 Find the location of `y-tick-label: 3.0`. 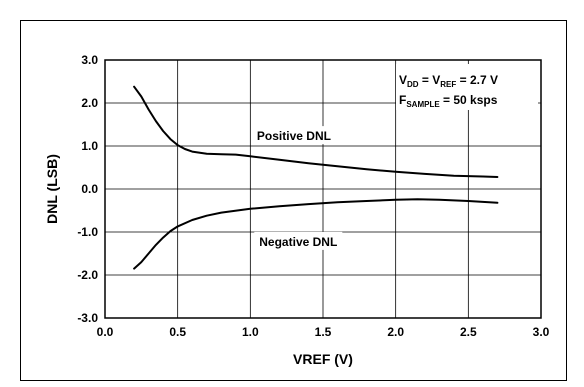

y-tick-label: 3.0 is located at coordinates (89, 60).